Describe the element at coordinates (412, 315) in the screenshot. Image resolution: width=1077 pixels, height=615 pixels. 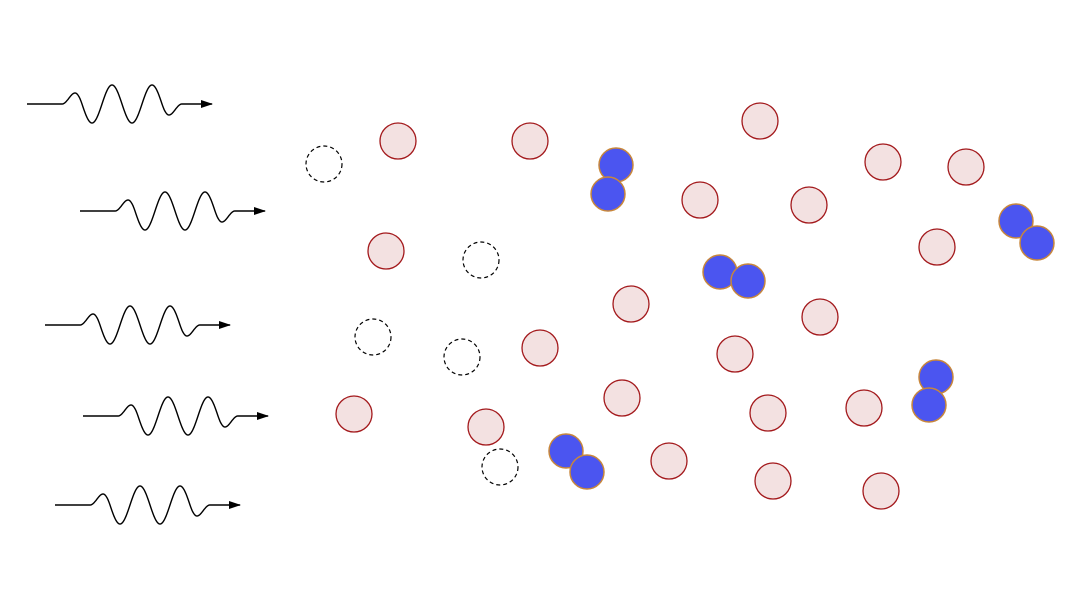
I see `empty-sites` at that location.